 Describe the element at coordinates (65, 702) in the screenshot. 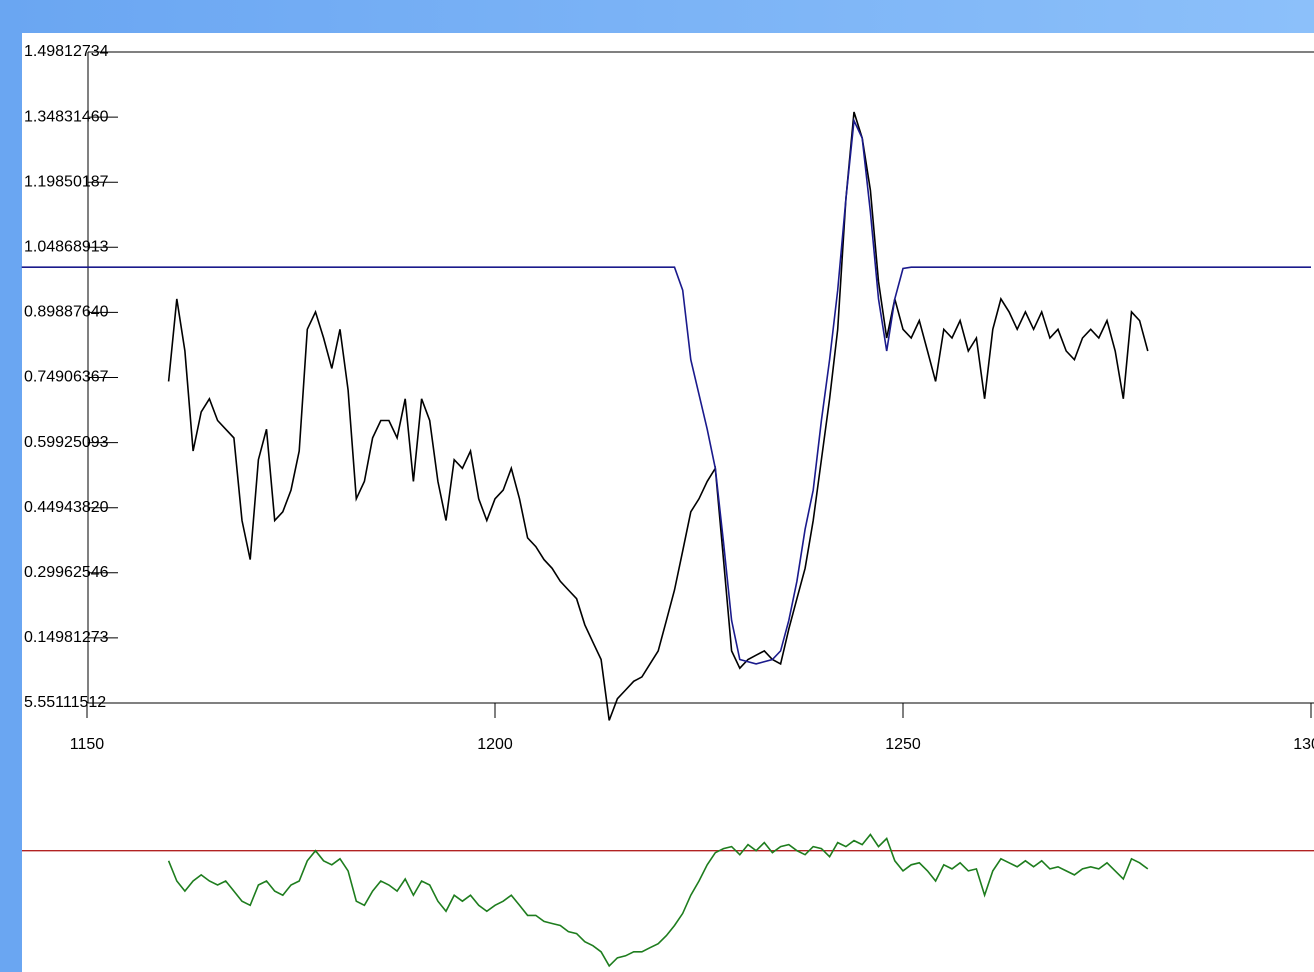

I see `y-tick-label: 5.55111512` at that location.